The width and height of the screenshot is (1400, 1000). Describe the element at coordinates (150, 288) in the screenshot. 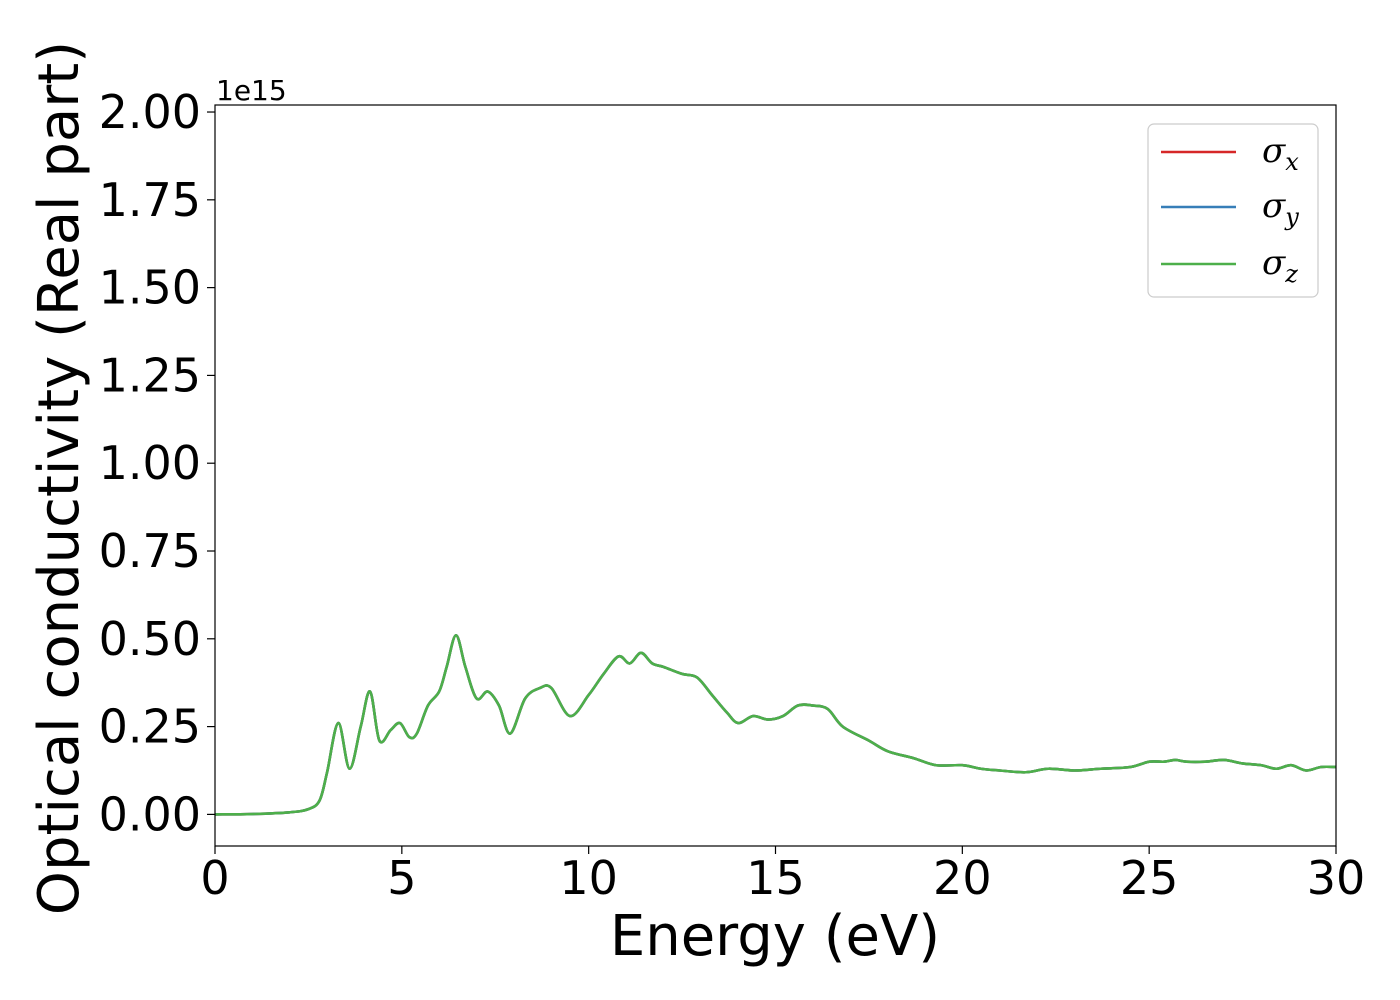

I see `y-tick-label: 1.50` at that location.